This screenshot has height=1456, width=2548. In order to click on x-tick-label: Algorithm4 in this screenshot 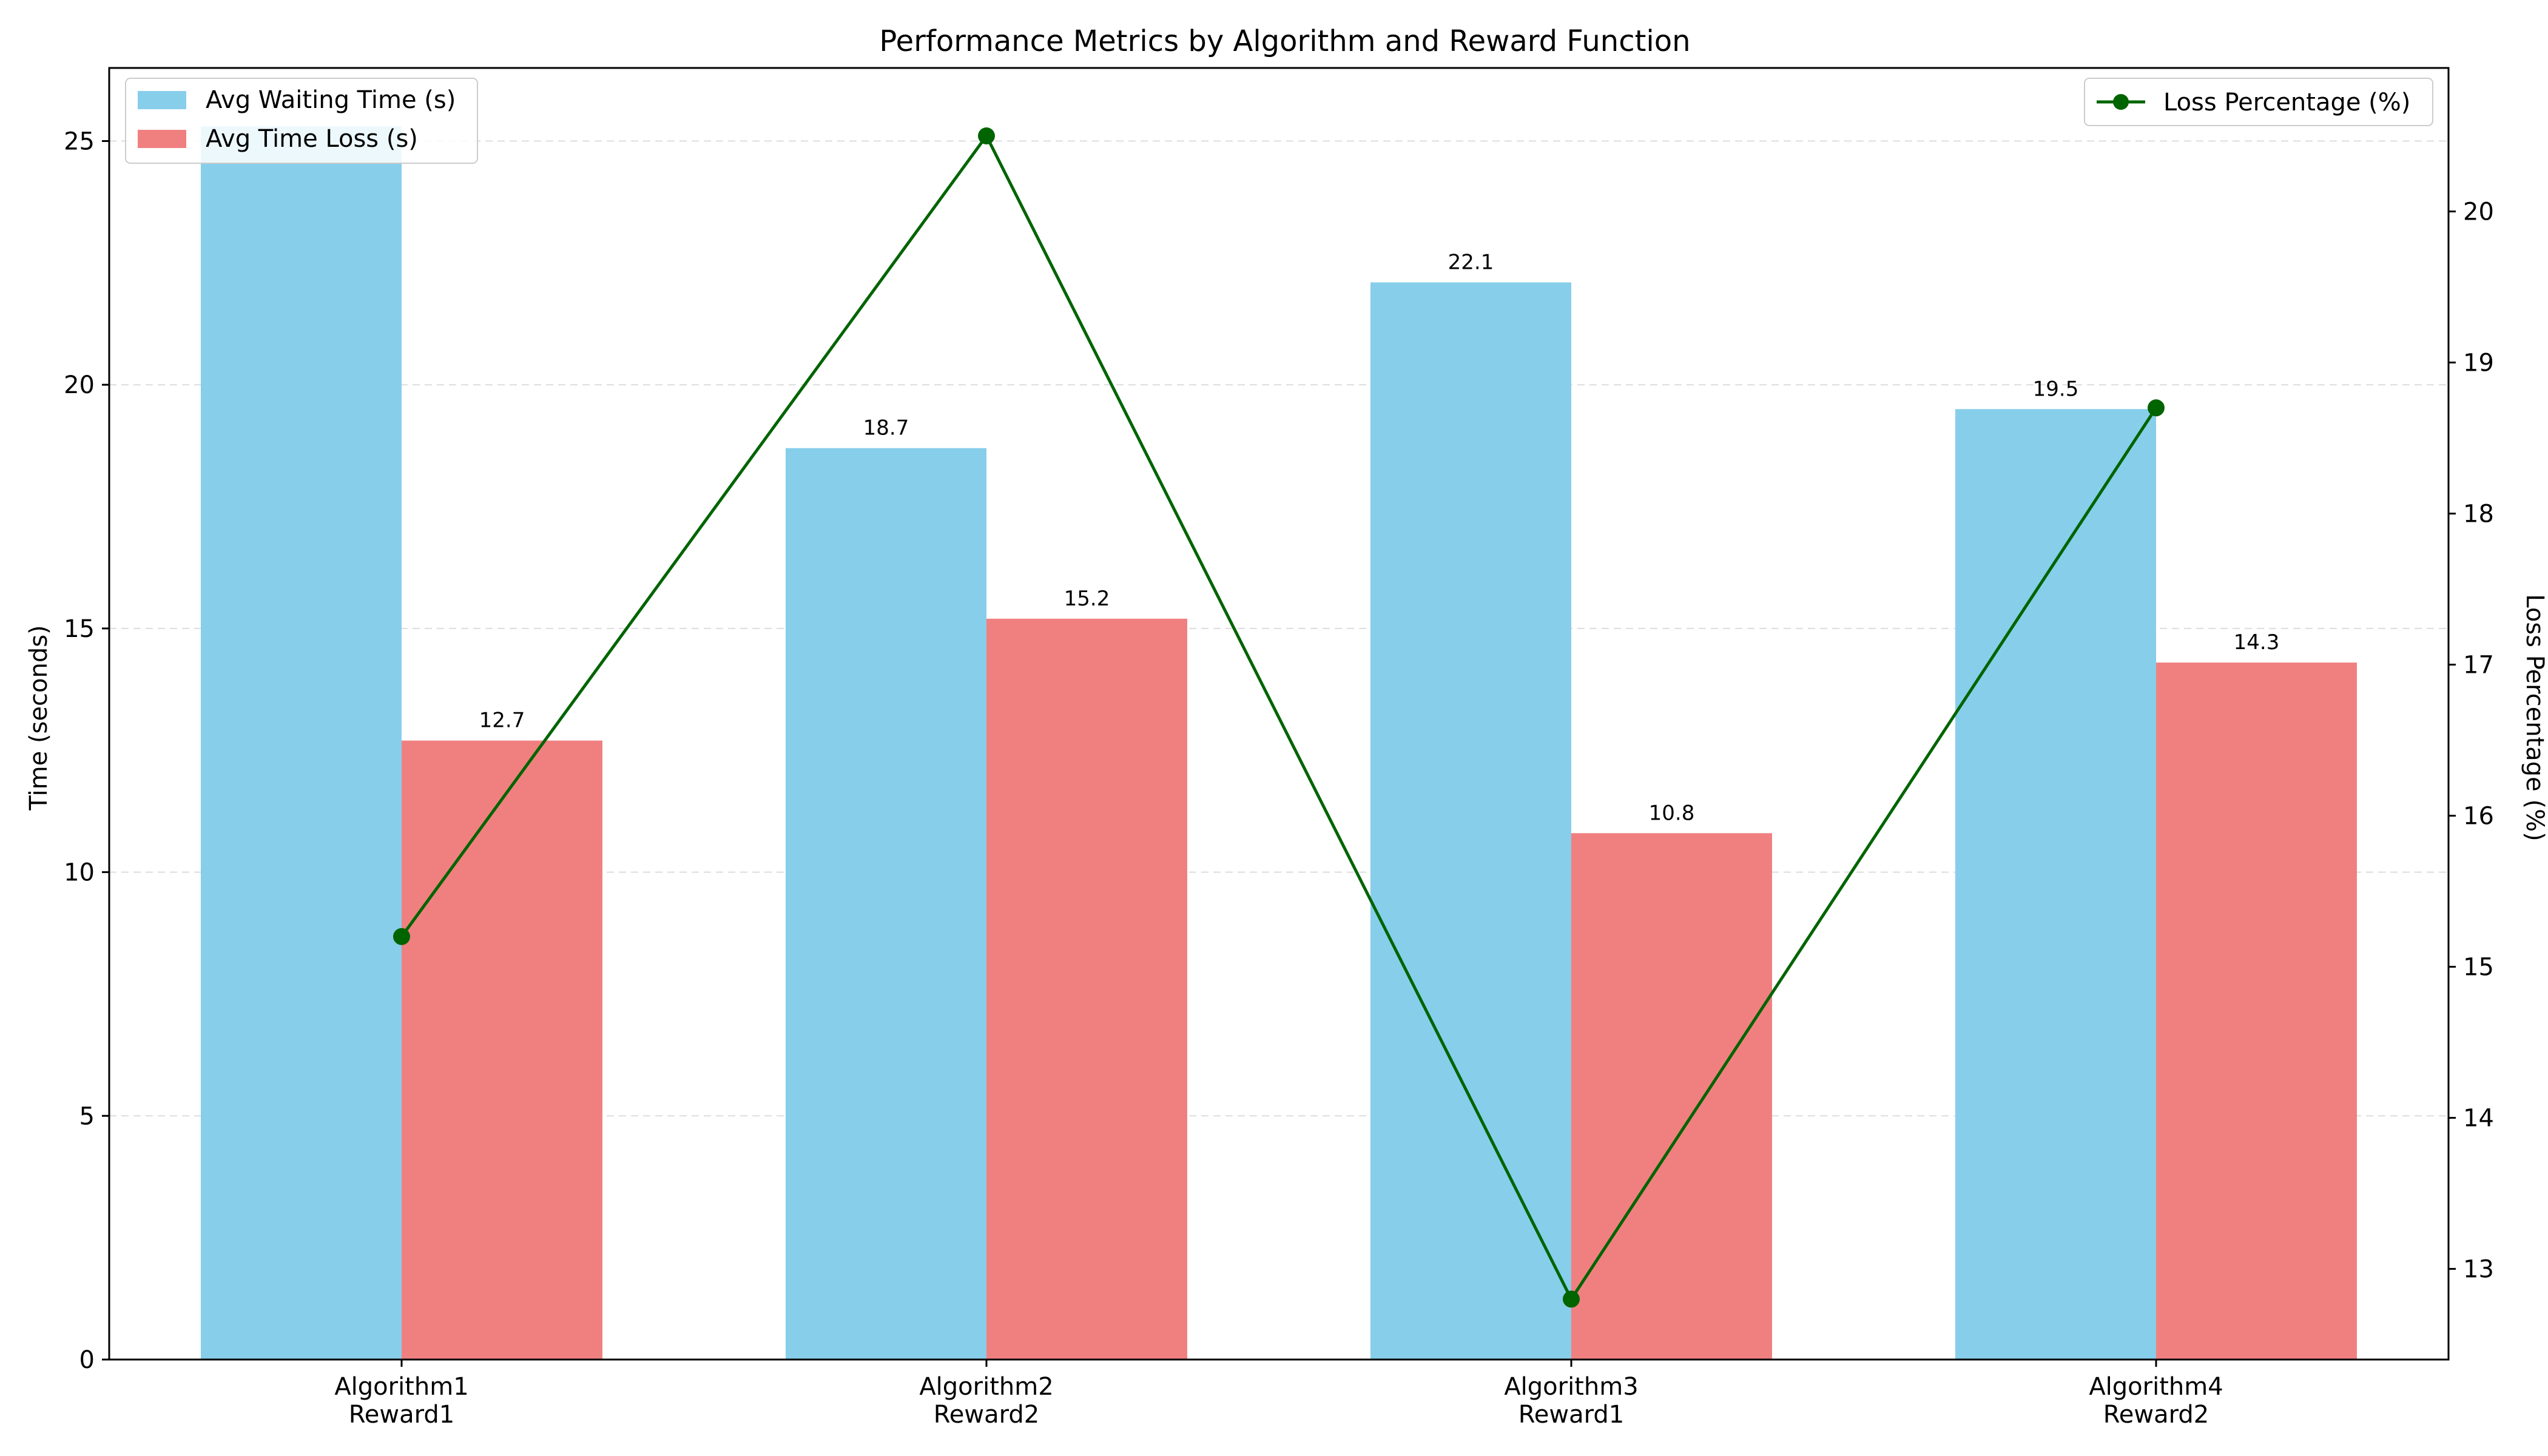, I will do `click(2156, 1387)`.